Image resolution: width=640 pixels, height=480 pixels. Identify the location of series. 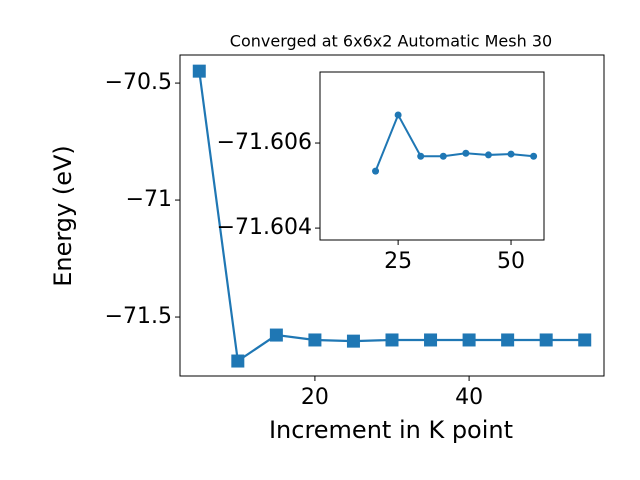
(455, 143).